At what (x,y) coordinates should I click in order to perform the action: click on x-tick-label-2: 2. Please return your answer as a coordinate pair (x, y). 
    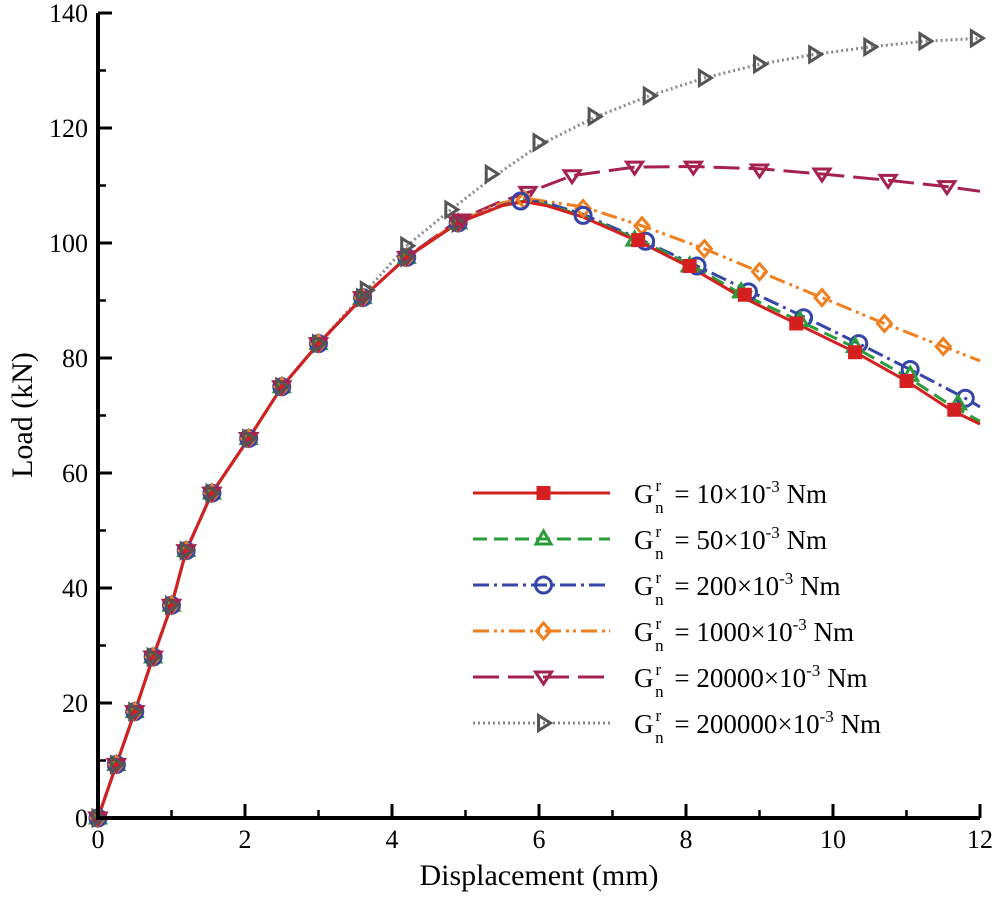
    Looking at the image, I should click on (245, 839).